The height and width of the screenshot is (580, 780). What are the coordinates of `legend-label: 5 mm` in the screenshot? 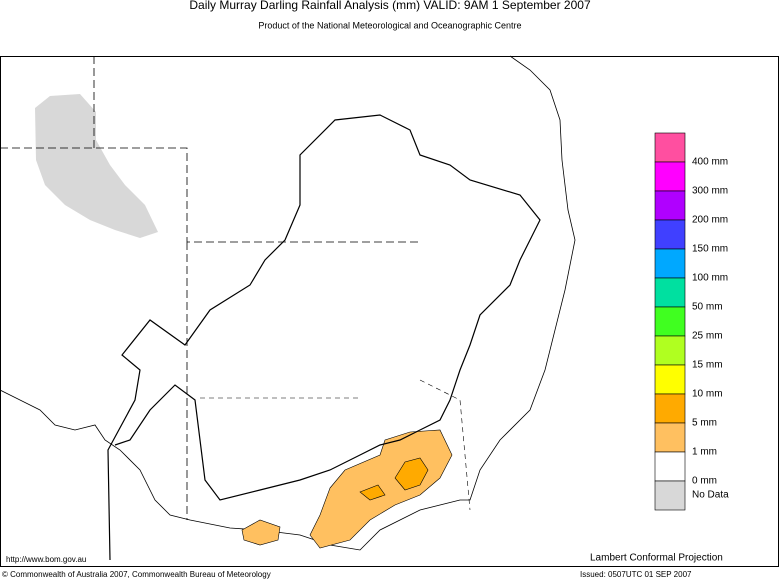 It's located at (704, 423).